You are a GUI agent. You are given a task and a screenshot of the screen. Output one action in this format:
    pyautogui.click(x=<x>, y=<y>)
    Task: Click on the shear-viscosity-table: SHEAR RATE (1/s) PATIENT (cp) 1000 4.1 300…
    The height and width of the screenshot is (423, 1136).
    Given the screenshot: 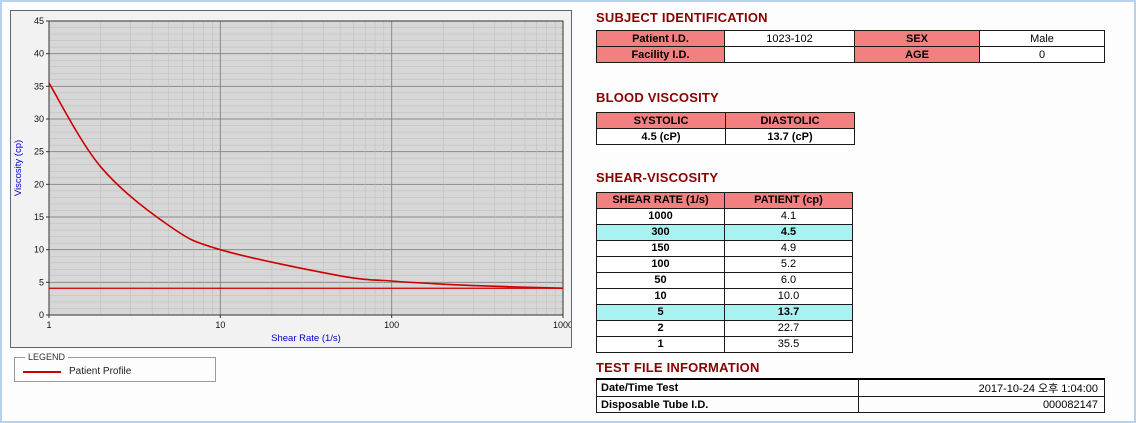 What is the action you would take?
    pyautogui.click(x=724, y=272)
    